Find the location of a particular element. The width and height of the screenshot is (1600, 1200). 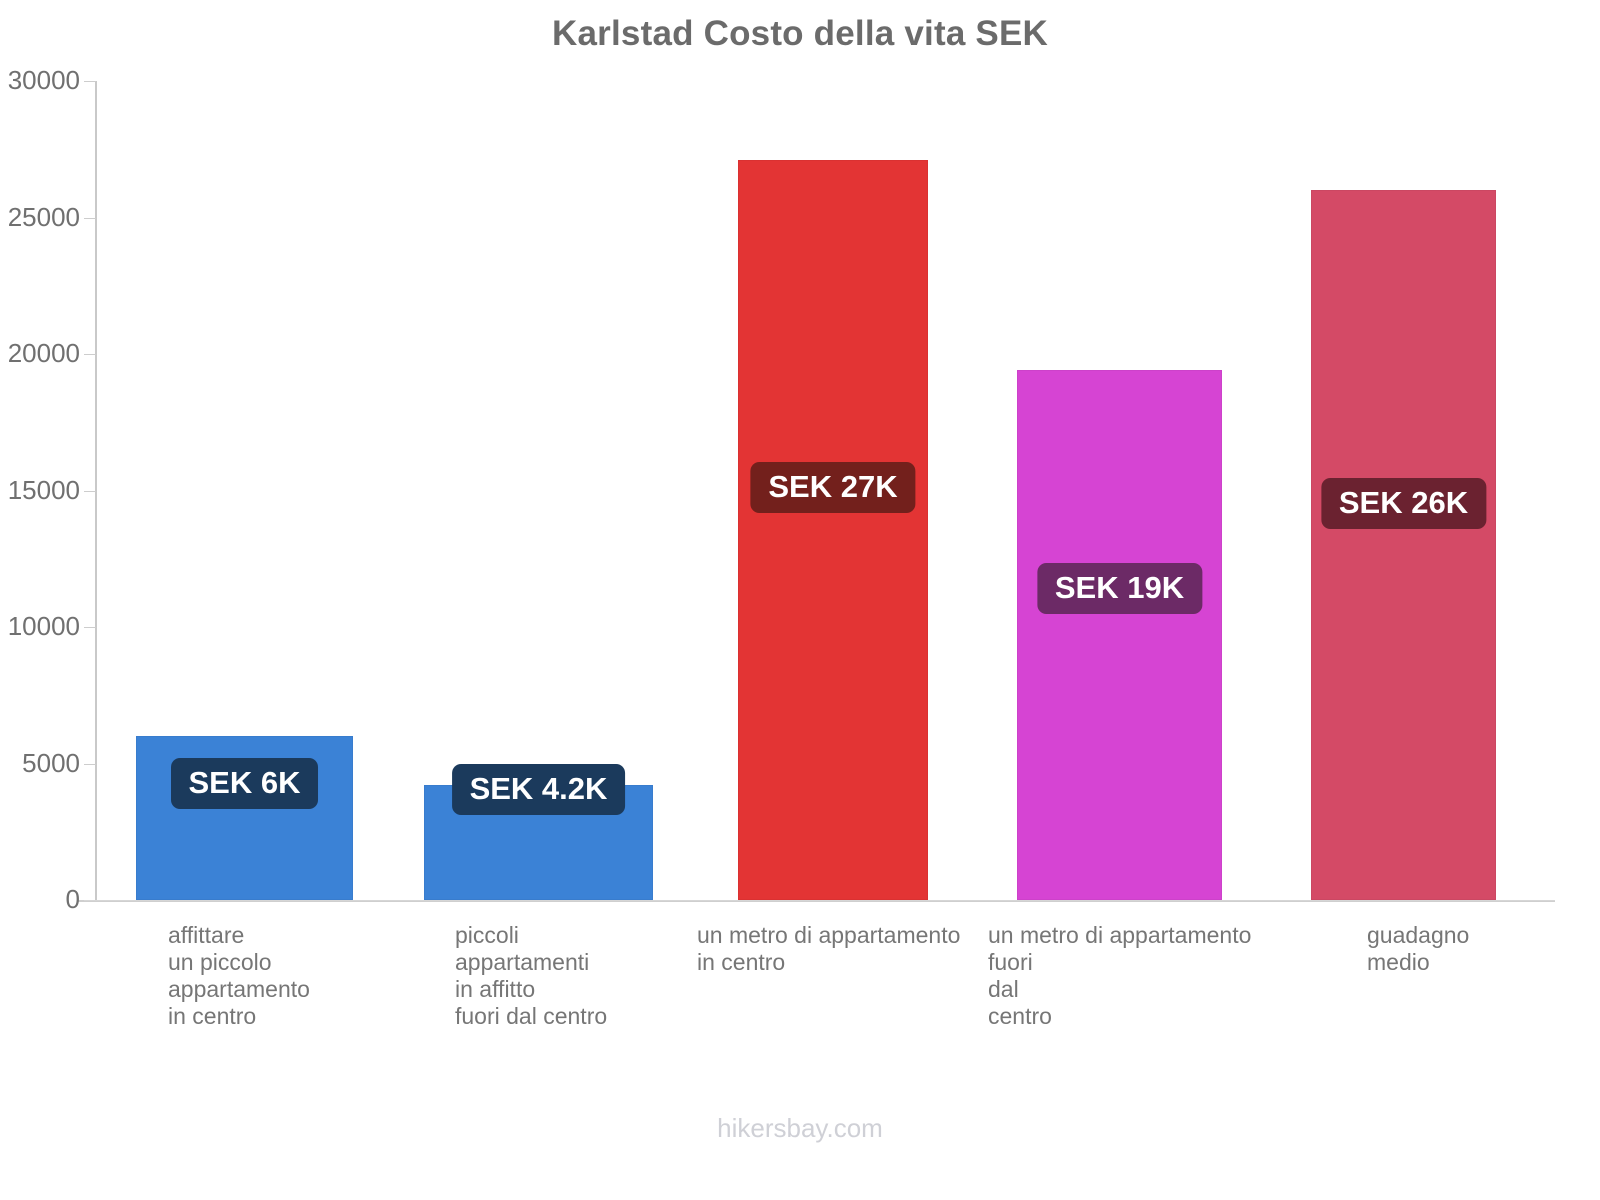

y-tick-label: 0 is located at coordinates (72, 899).